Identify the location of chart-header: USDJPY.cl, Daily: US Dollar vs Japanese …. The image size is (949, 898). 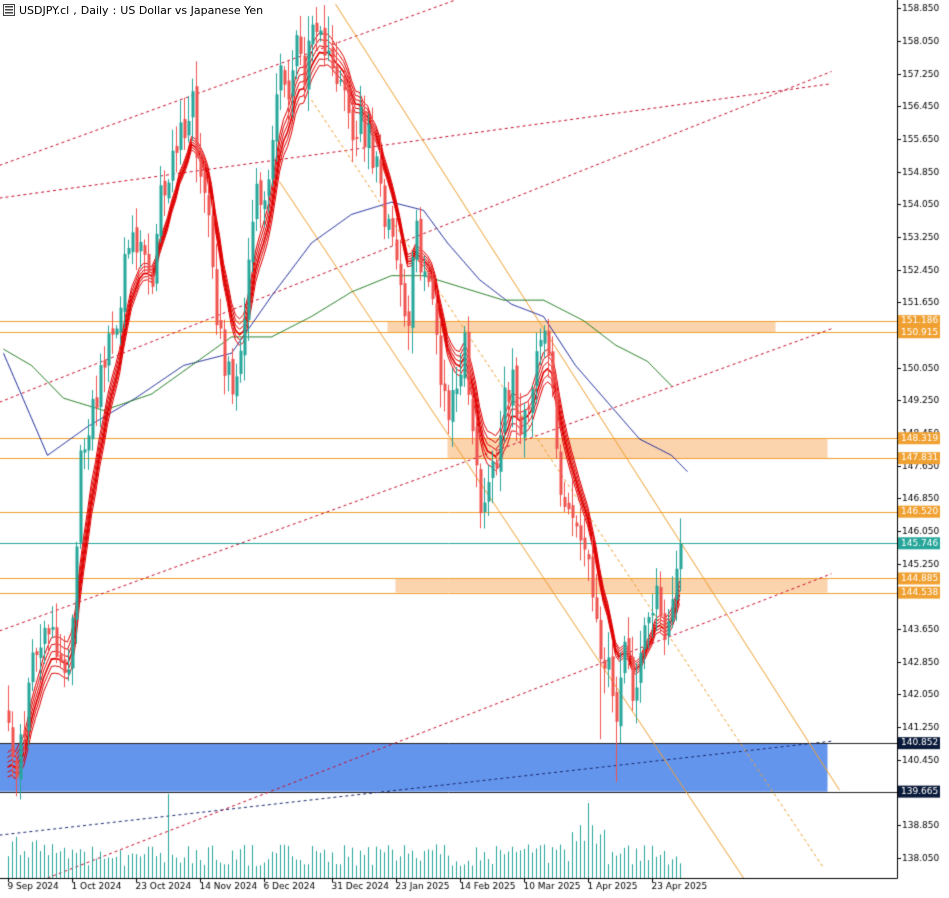
(133, 10).